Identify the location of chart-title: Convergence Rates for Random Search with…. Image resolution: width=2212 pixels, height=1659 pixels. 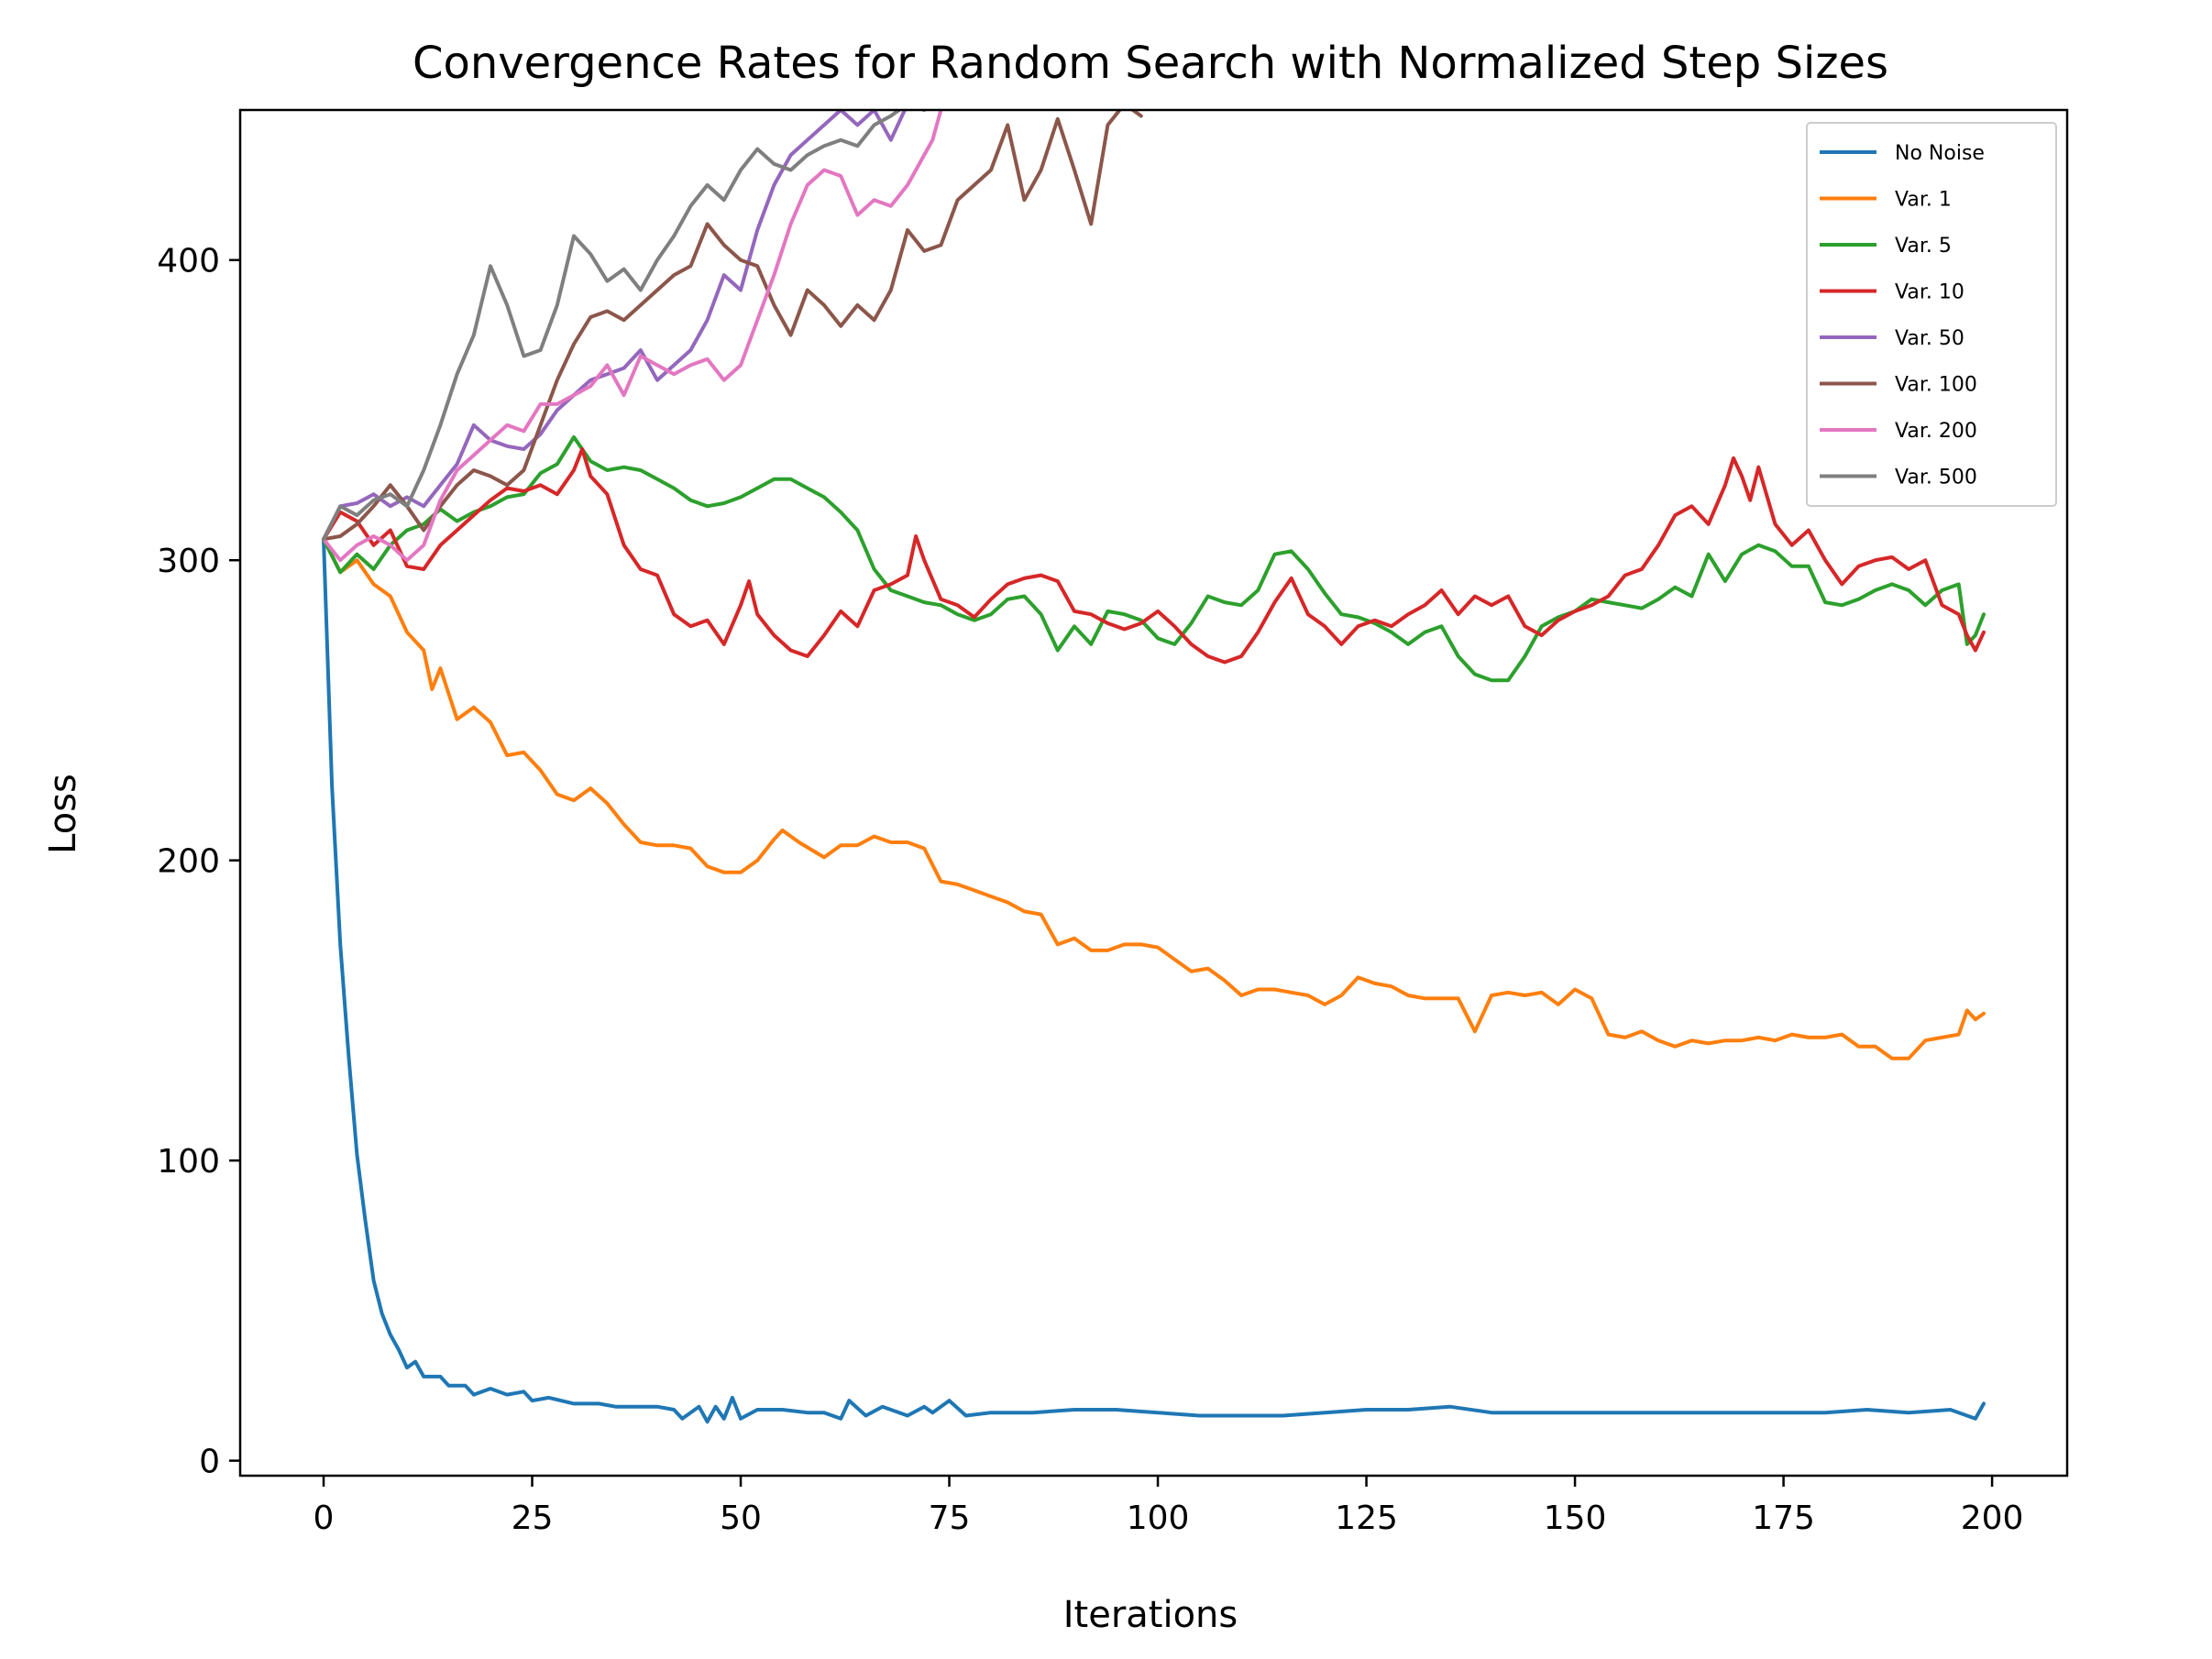
(1150, 63).